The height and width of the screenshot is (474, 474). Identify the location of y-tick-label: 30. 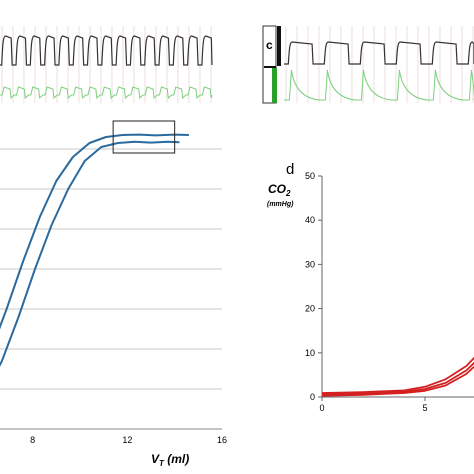
(310, 264).